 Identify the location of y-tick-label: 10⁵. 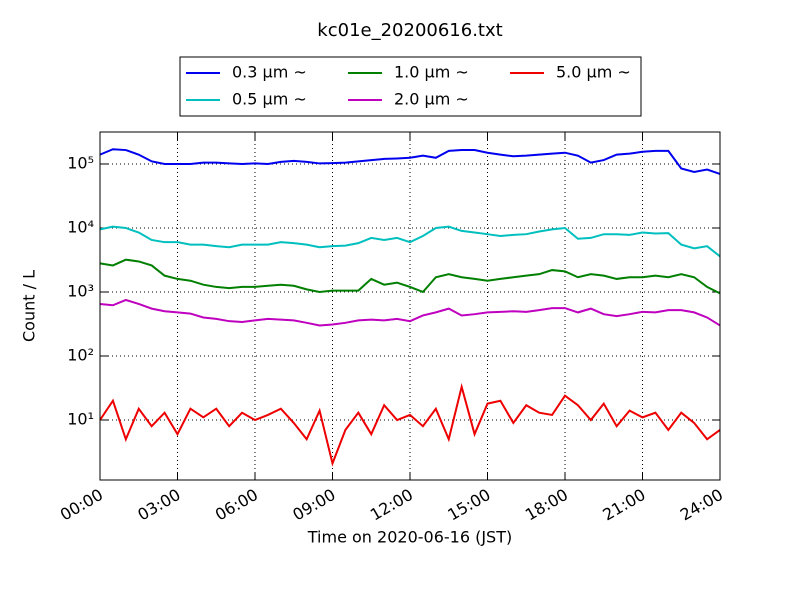
(80, 162).